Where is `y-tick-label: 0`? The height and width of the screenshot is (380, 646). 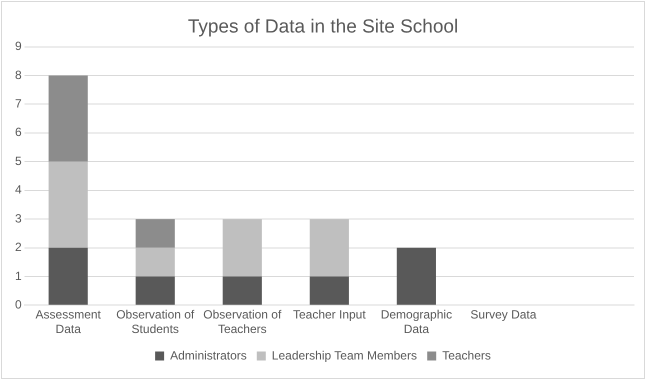 y-tick-label: 0 is located at coordinates (18, 305).